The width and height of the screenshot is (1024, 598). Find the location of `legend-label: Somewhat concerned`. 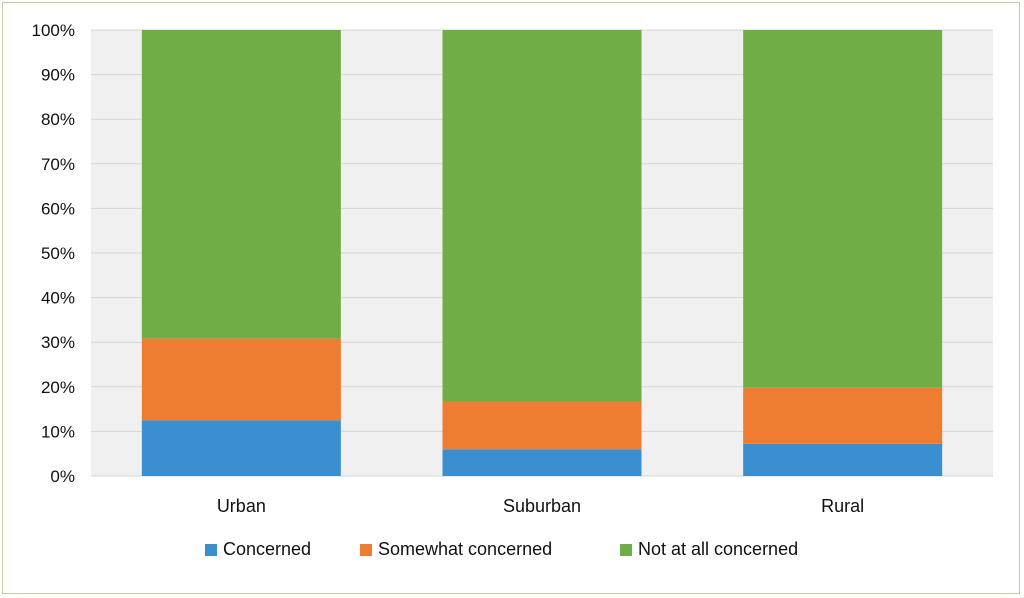

legend-label: Somewhat concerned is located at coordinates (465, 549).